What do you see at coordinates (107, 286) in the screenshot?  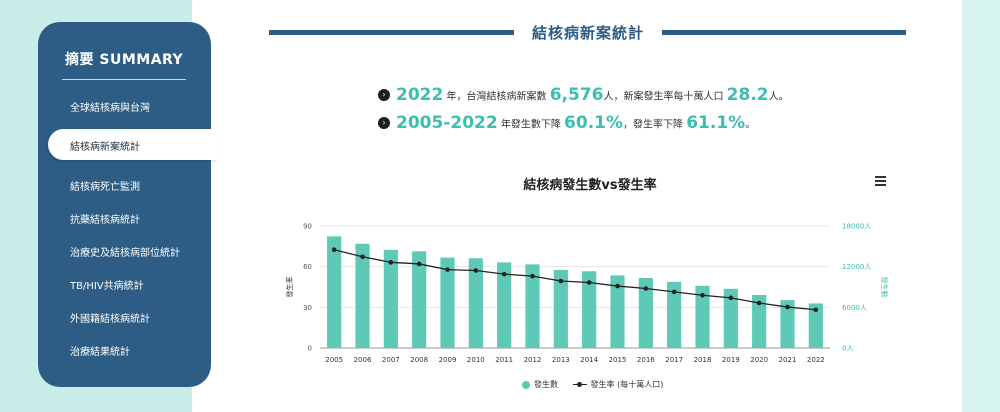 I see `sidebar-item-tb-hiv: TB/HIV共病統計` at bounding box center [107, 286].